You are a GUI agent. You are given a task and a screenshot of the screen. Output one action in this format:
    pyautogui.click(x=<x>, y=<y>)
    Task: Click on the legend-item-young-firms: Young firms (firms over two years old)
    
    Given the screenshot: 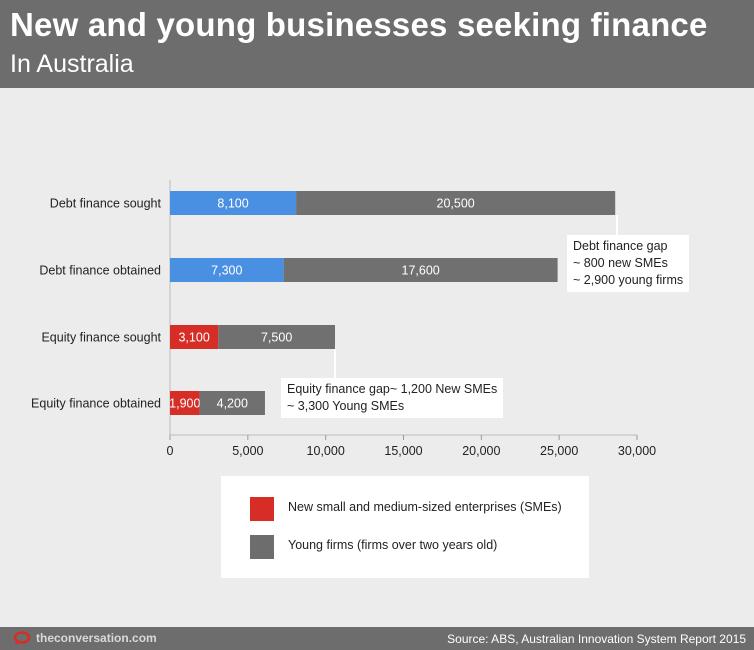 What is the action you would take?
    pyautogui.click(x=415, y=547)
    